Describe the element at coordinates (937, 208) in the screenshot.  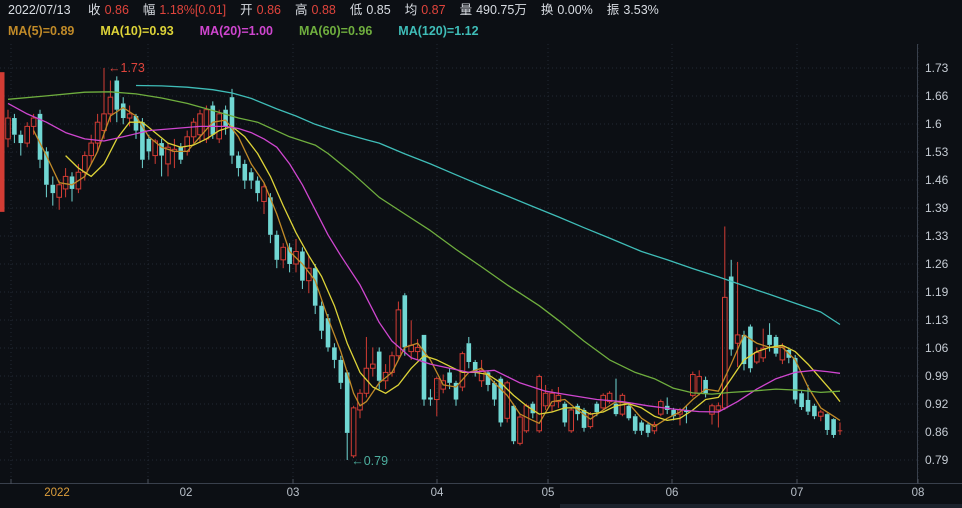
I see `price-tick-label: 1.39` at that location.